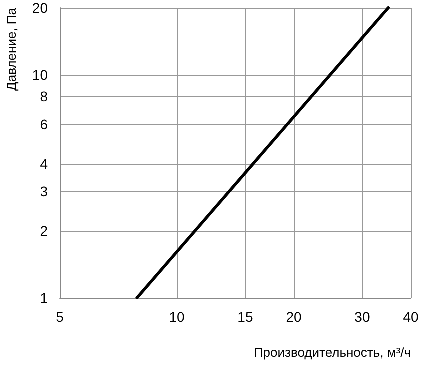  I want to click on x-tick-label: 15, so click(246, 317).